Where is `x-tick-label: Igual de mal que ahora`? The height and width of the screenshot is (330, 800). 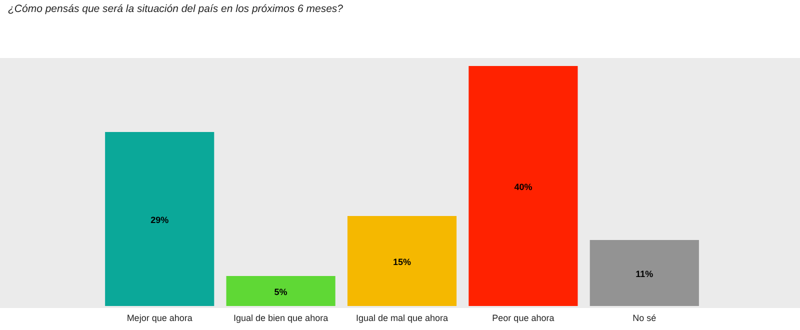
x-tick-label: Igual de mal que ahora is located at coordinates (402, 318).